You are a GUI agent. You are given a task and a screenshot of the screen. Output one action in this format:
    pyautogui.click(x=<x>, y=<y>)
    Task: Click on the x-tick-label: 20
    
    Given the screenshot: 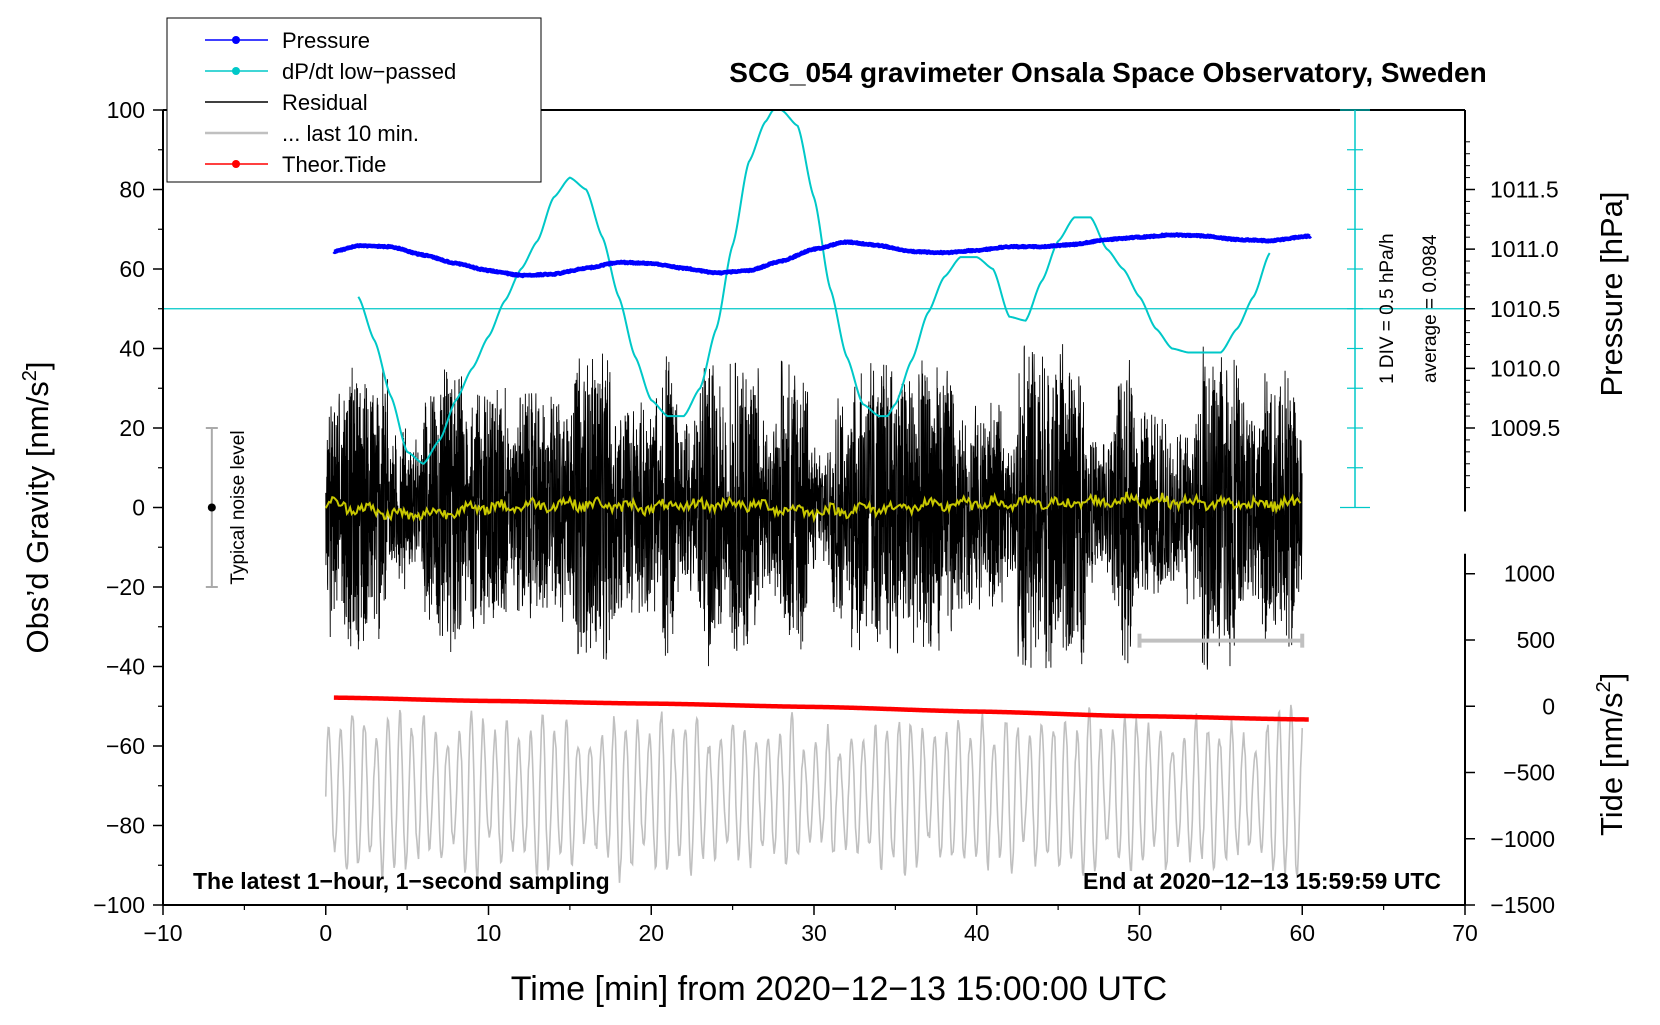 What is the action you would take?
    pyautogui.click(x=651, y=933)
    